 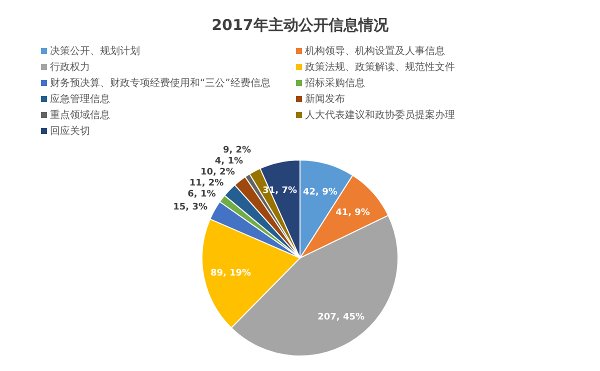 What do you see at coordinates (237, 151) in the screenshot?
I see `data-label: 9, 2%` at bounding box center [237, 151].